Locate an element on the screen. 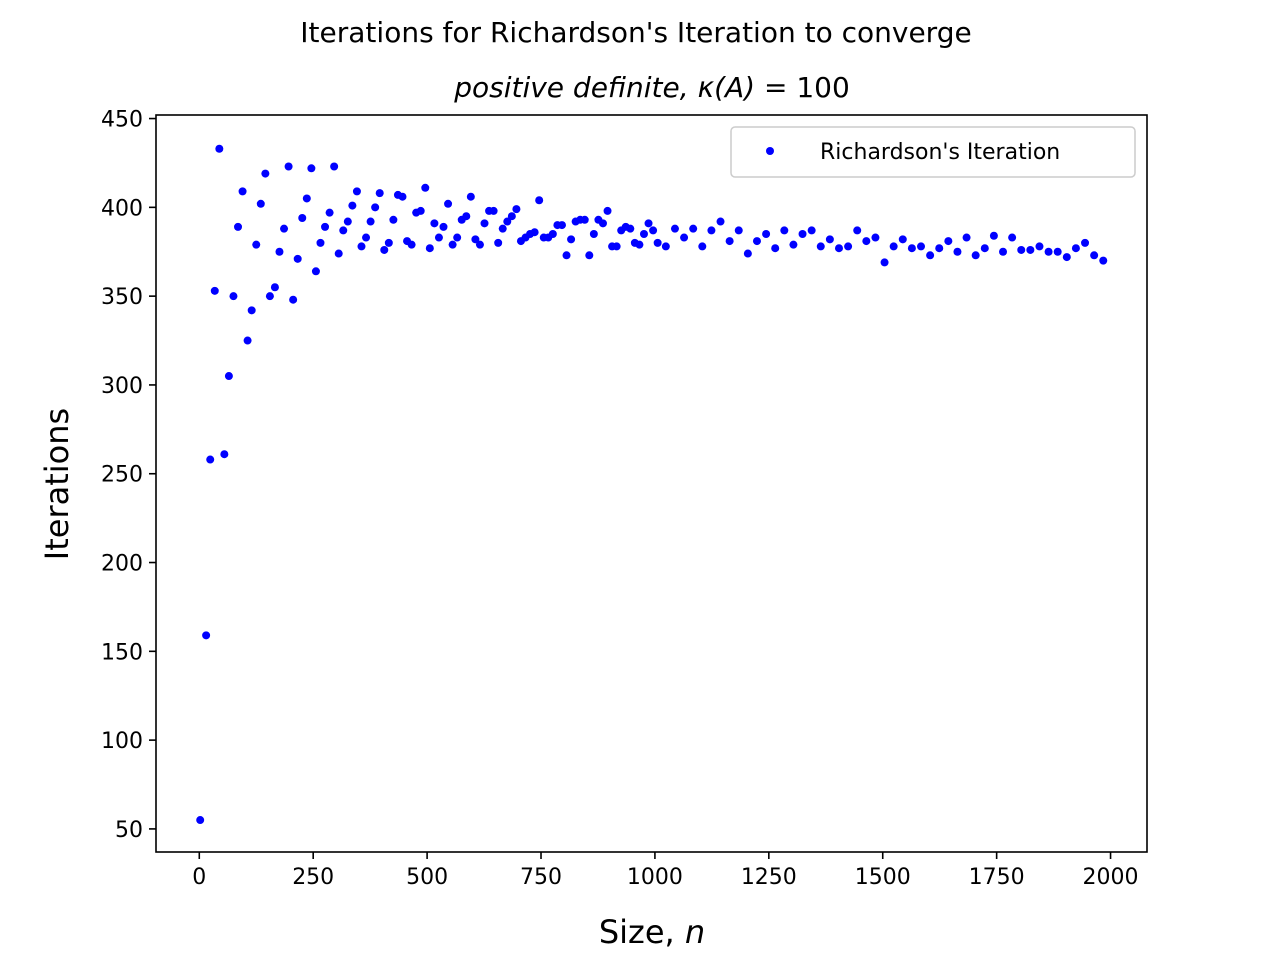  x-axis-label: Size, n is located at coordinates (652, 932).